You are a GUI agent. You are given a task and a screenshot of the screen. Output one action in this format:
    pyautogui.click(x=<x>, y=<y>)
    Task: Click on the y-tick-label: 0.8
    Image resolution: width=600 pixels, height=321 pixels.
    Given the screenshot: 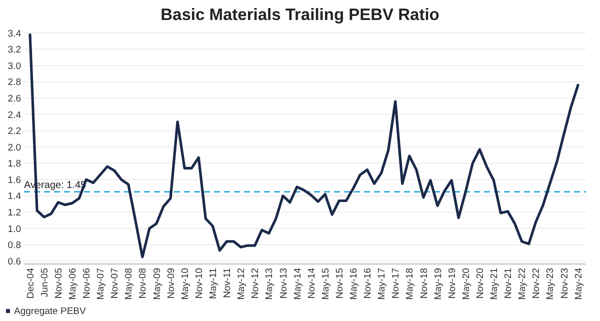 What is the action you would take?
    pyautogui.click(x=14, y=246)
    